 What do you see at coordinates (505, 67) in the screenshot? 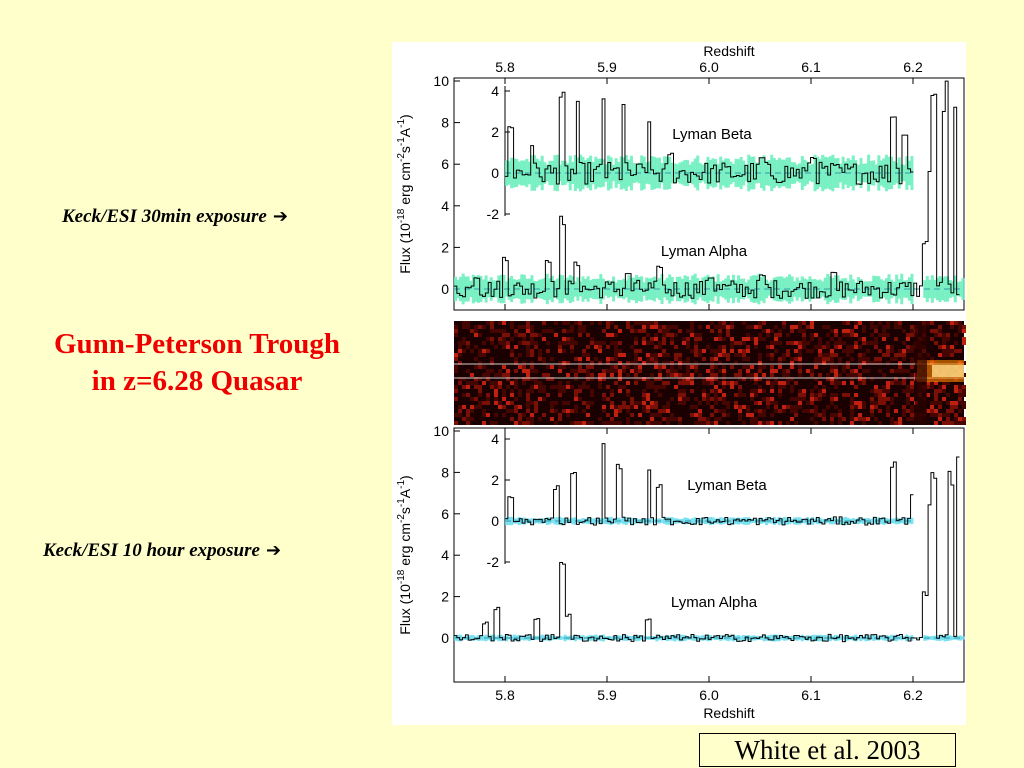
I see `x-tick-label: 5.8` at bounding box center [505, 67].